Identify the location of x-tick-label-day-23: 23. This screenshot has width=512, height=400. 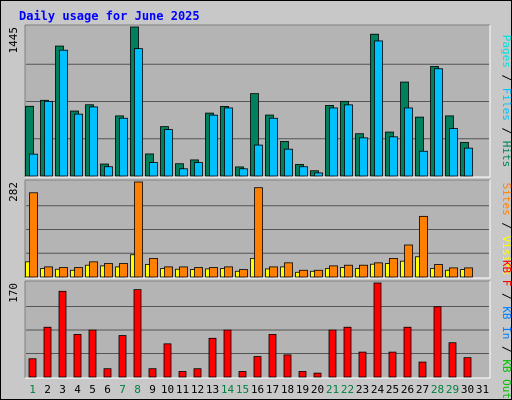
(362, 389).